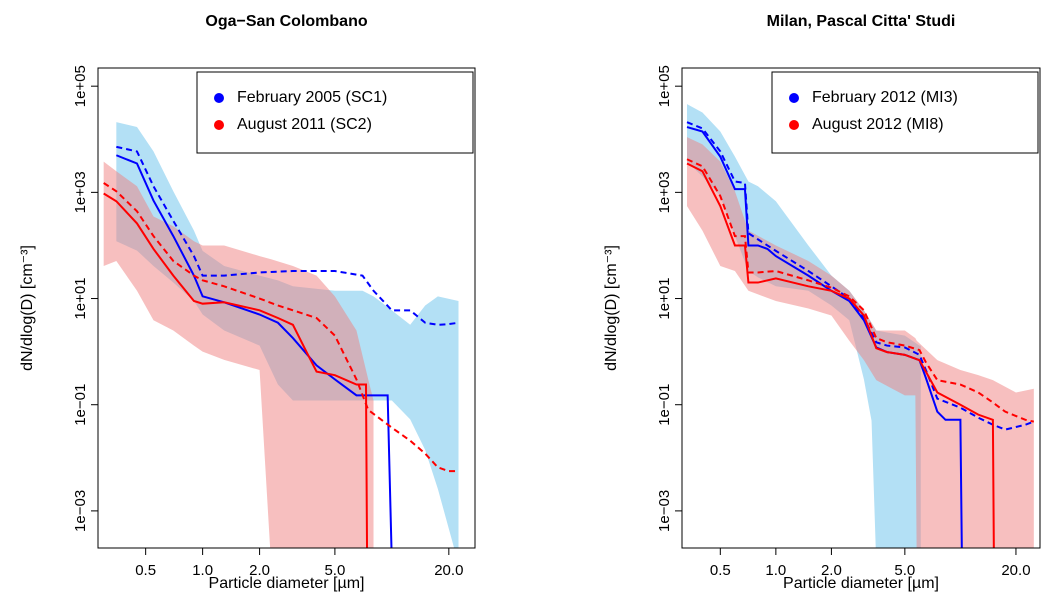  What do you see at coordinates (885, 97) in the screenshot?
I see `legend-text: February 2012 (MI3)` at bounding box center [885, 97].